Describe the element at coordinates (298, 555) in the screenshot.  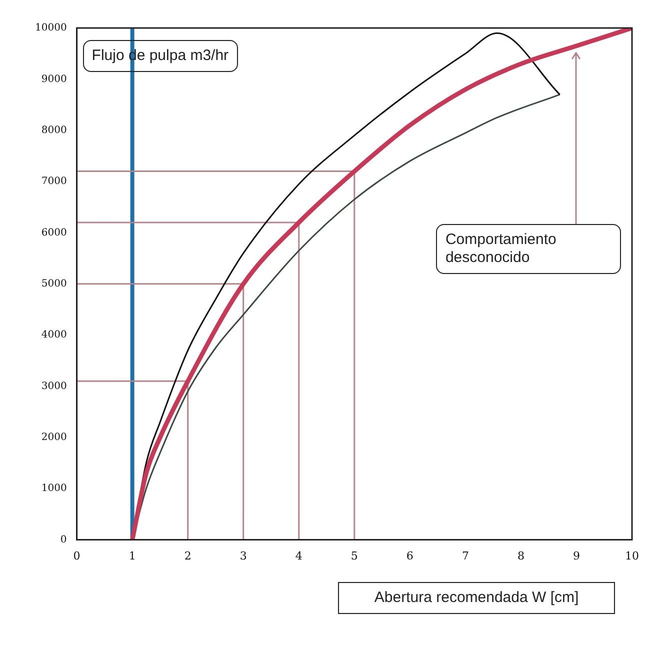
I see `x-tick-label: 4` at that location.